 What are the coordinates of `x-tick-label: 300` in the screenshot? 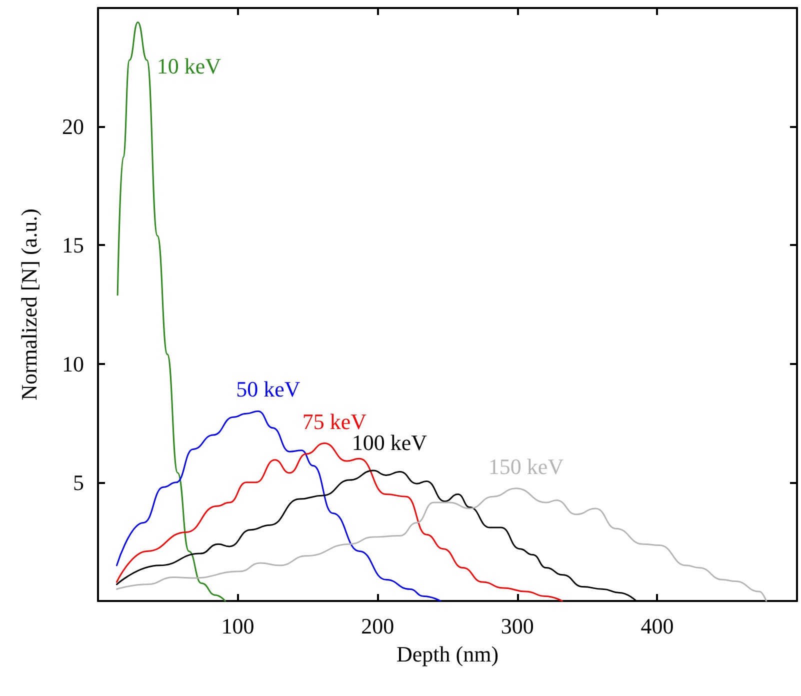 It's located at (517, 626).